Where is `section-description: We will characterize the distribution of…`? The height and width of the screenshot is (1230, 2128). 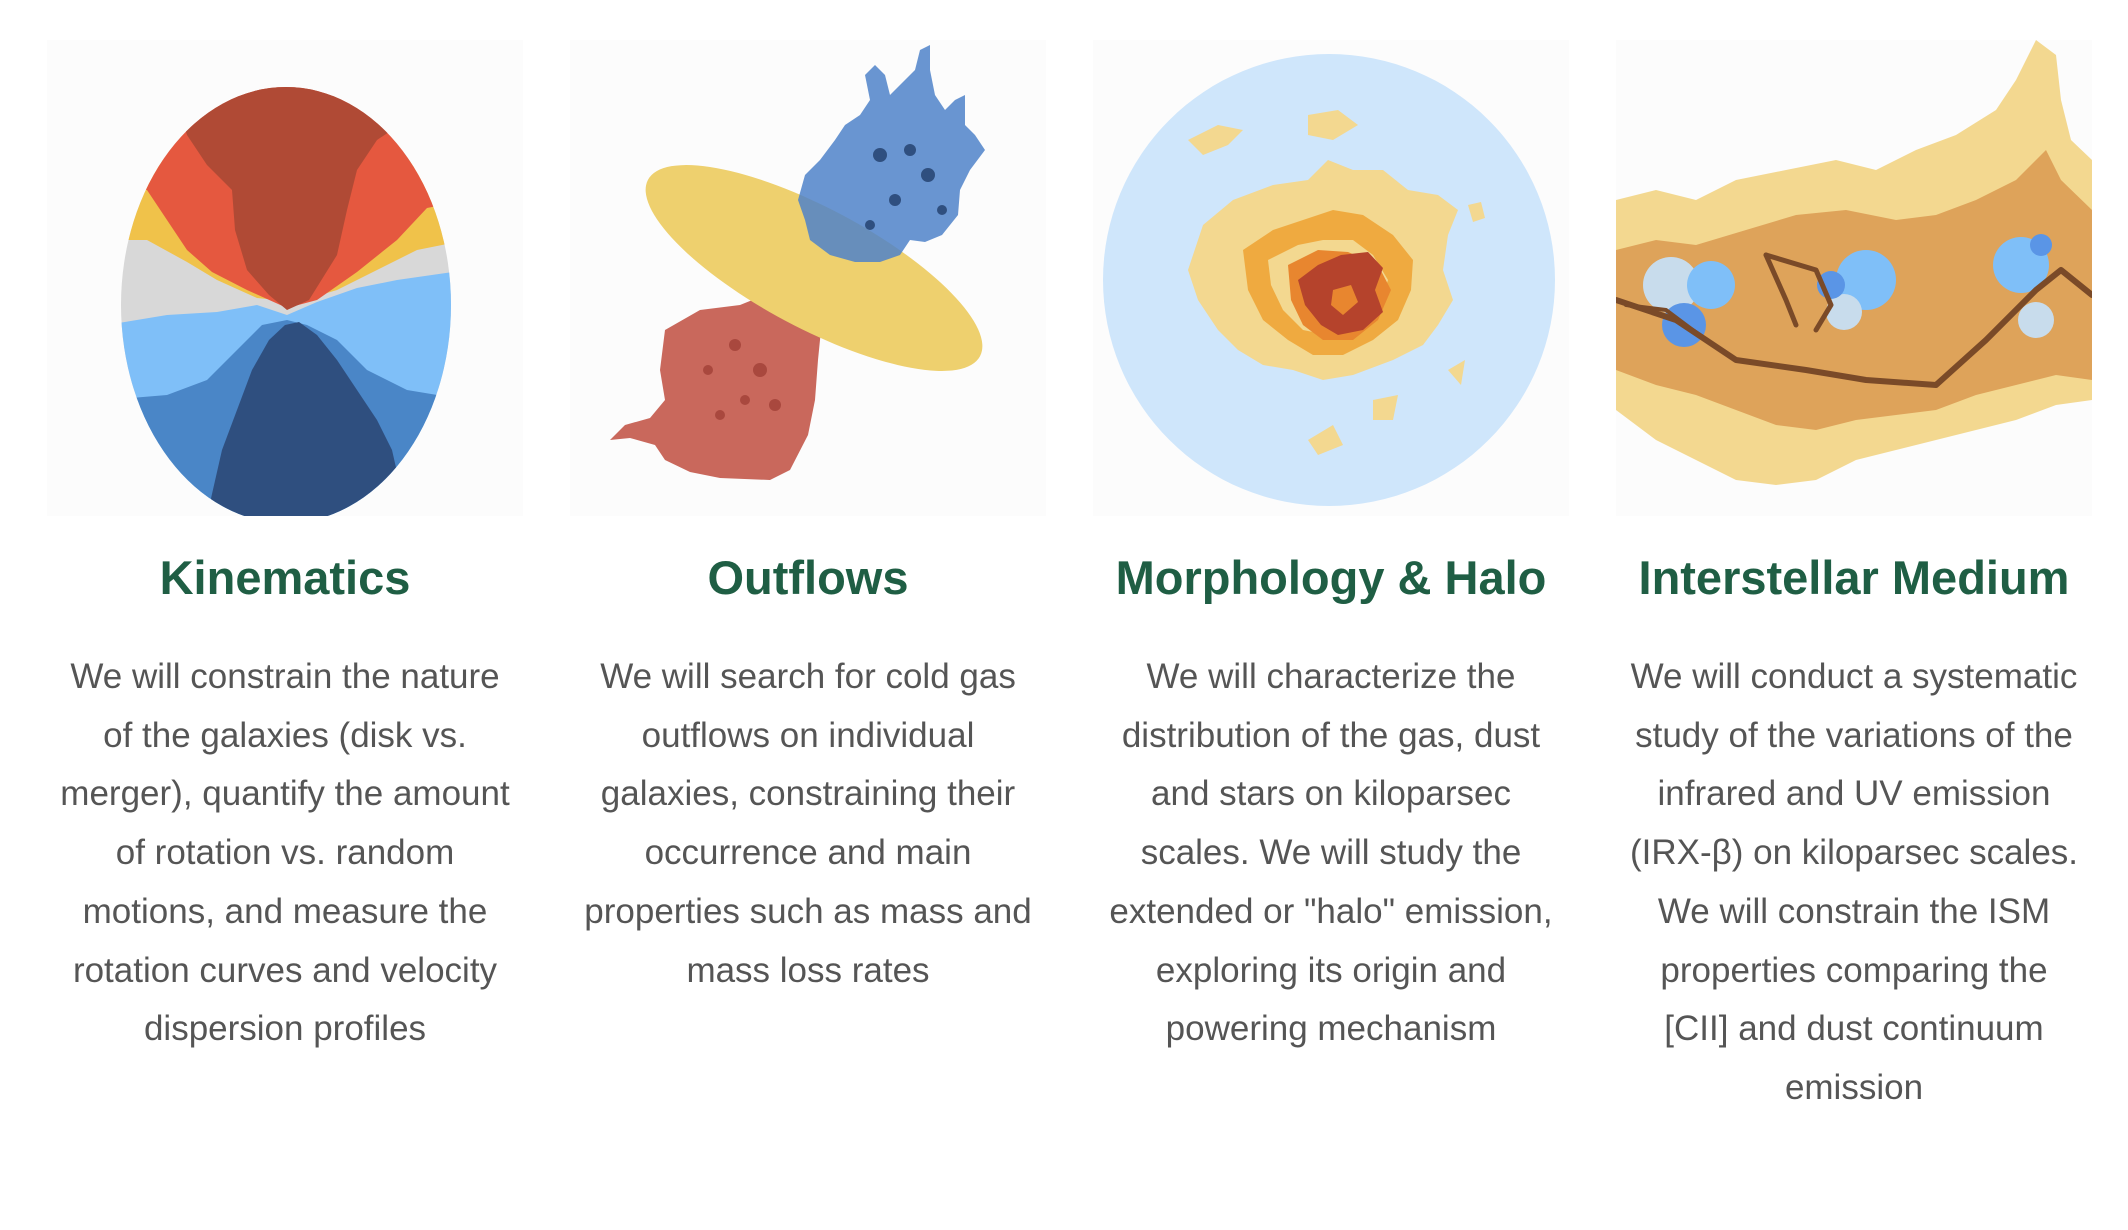 section-description: We will characterize the distribution of… is located at coordinates (1331, 853).